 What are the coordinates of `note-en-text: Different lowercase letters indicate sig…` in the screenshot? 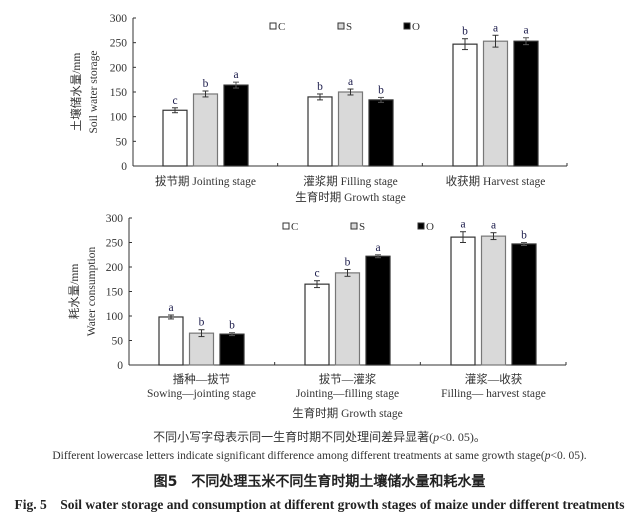 It's located at (298, 456).